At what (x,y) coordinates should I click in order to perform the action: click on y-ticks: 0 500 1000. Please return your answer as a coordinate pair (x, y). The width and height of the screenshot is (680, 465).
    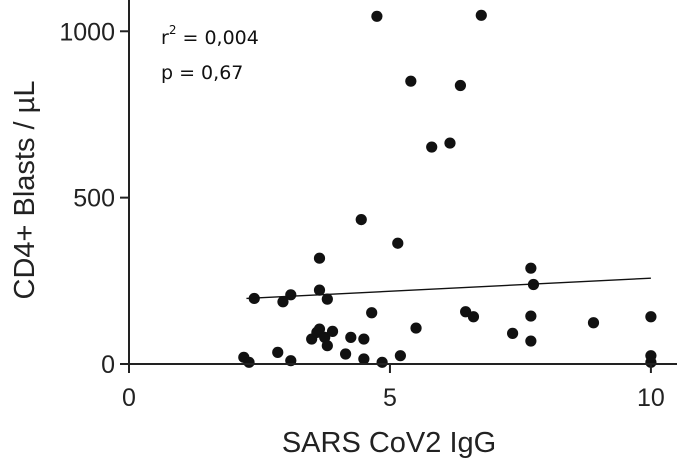
    Looking at the image, I should click on (94, 198).